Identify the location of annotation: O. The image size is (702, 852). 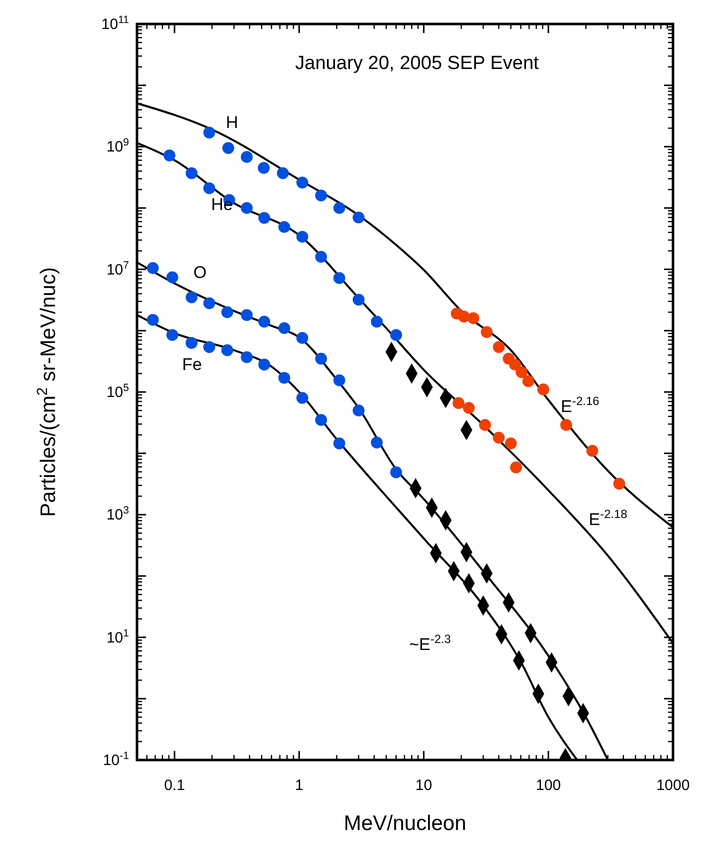
(200, 272).